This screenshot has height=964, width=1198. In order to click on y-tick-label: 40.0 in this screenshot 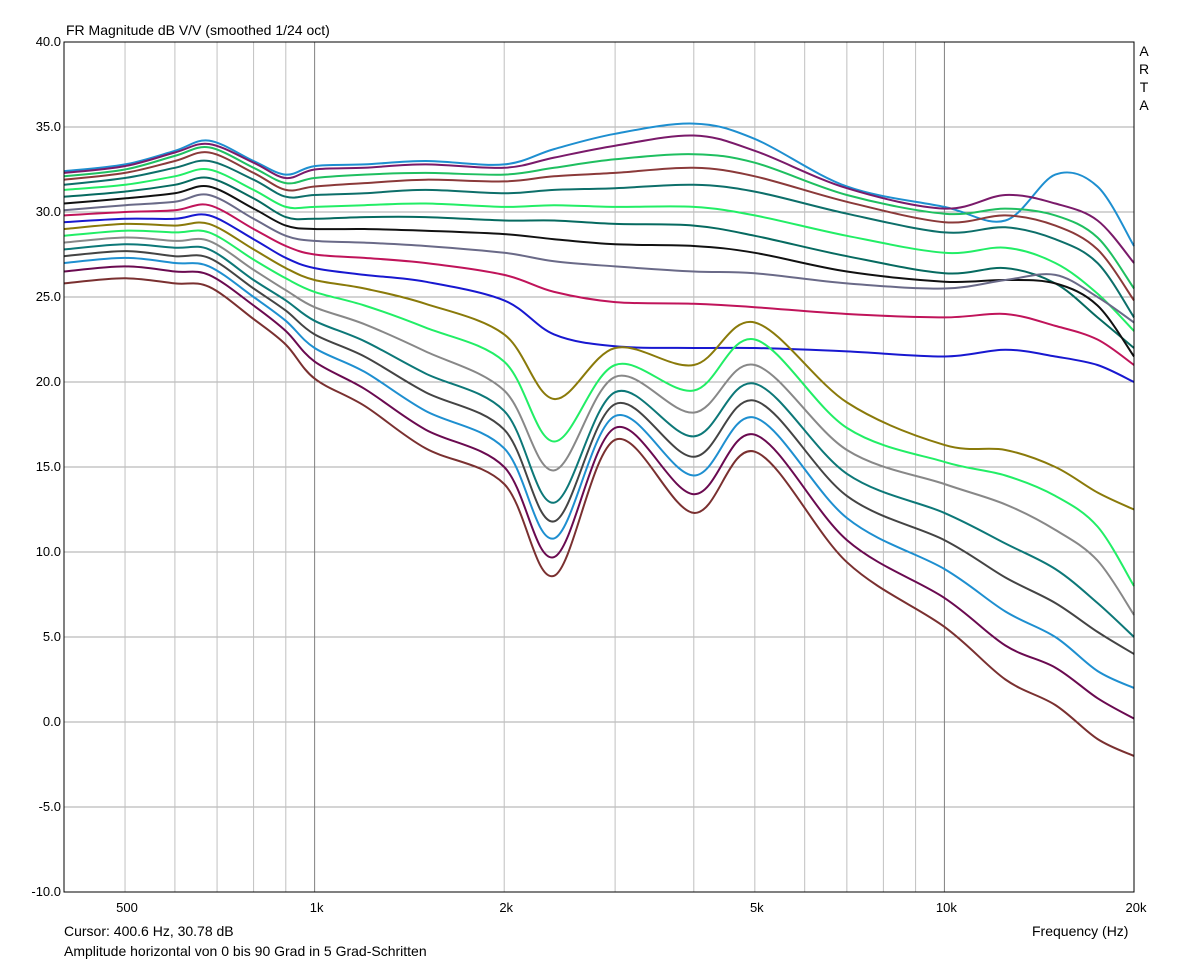, I will do `click(48, 41)`.